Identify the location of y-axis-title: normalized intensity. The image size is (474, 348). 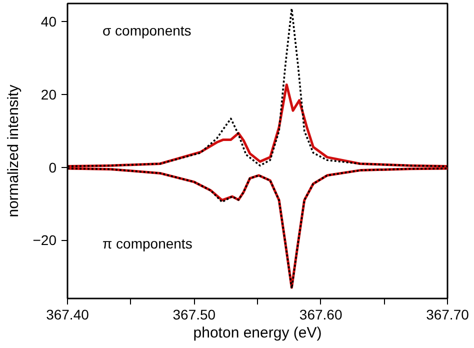
(13, 151).